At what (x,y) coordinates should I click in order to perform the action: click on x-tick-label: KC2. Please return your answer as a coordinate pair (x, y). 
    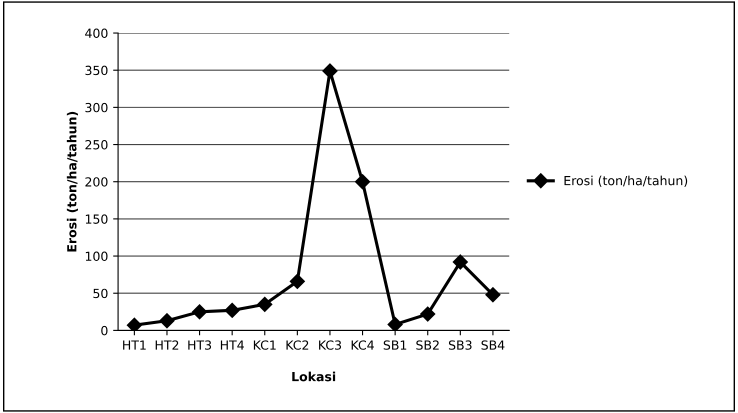
    Looking at the image, I should click on (297, 345).